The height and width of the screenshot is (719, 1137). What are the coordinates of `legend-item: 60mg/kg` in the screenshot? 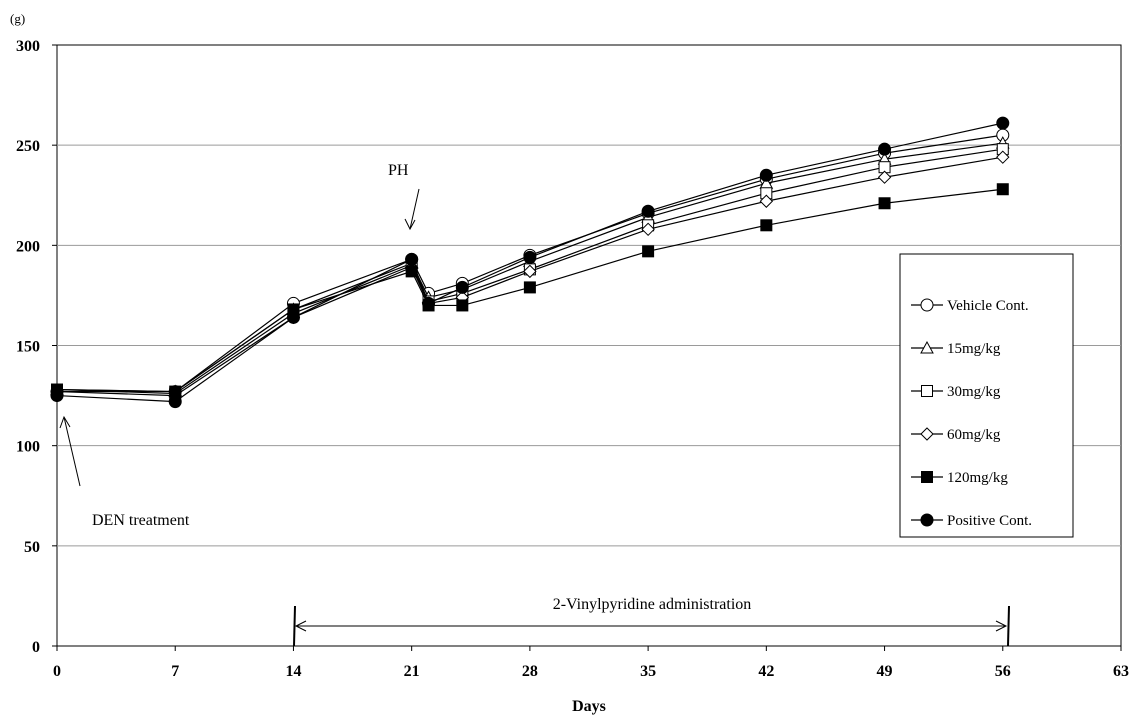 It's located at (956, 435).